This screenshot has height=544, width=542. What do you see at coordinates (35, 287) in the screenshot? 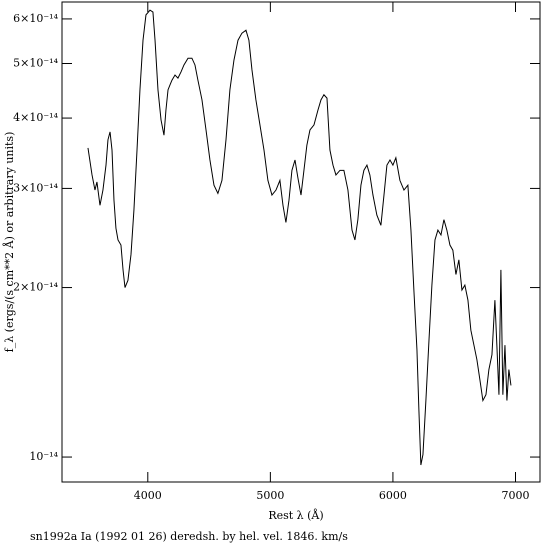
I see `y-tick-label: 2×10⁻¹⁴` at bounding box center [35, 287].